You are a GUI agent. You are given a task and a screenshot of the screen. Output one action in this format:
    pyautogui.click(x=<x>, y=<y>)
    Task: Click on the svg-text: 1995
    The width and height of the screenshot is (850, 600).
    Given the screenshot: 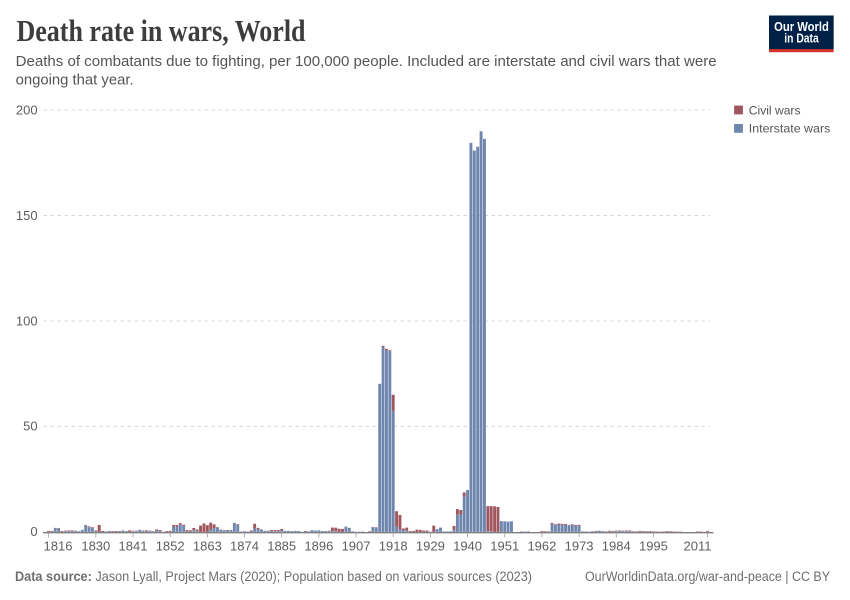 What is the action you would take?
    pyautogui.click(x=653, y=546)
    